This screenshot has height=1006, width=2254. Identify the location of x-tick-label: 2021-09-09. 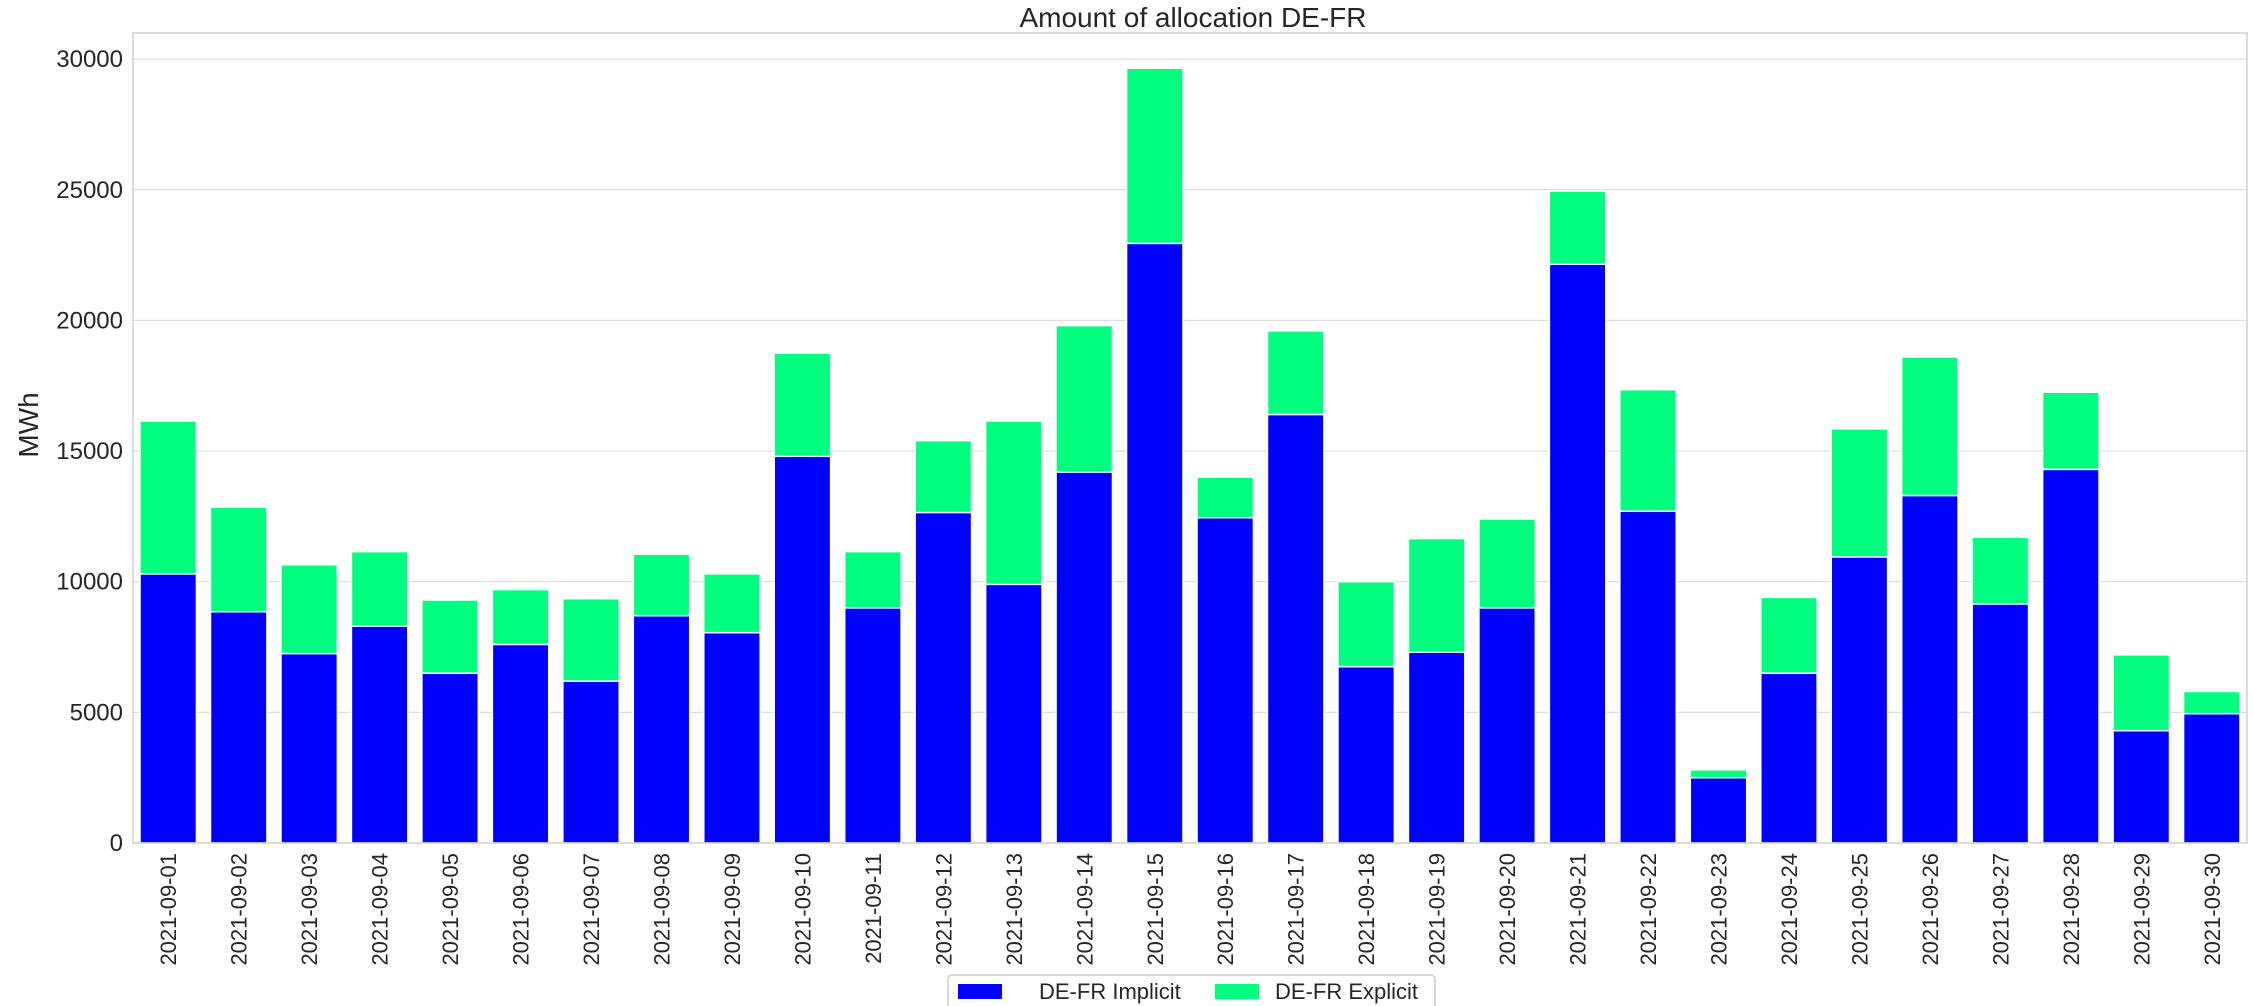
(732, 909).